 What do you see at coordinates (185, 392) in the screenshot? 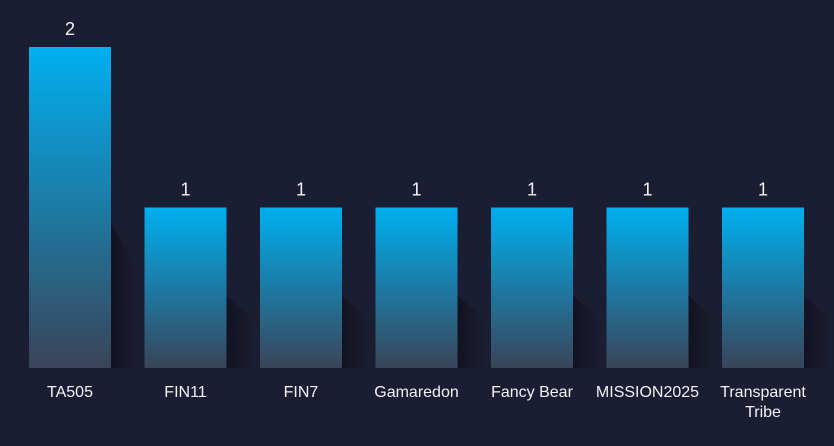
I see `tick-label: FIN11` at bounding box center [185, 392].